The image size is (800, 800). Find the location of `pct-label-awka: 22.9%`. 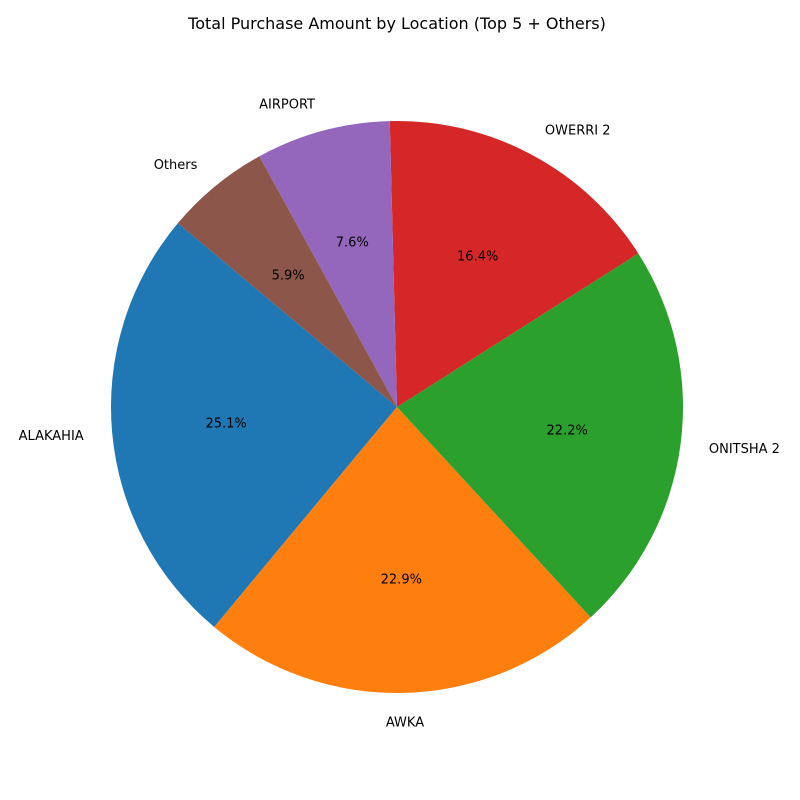

pct-label-awka: 22.9% is located at coordinates (401, 580).